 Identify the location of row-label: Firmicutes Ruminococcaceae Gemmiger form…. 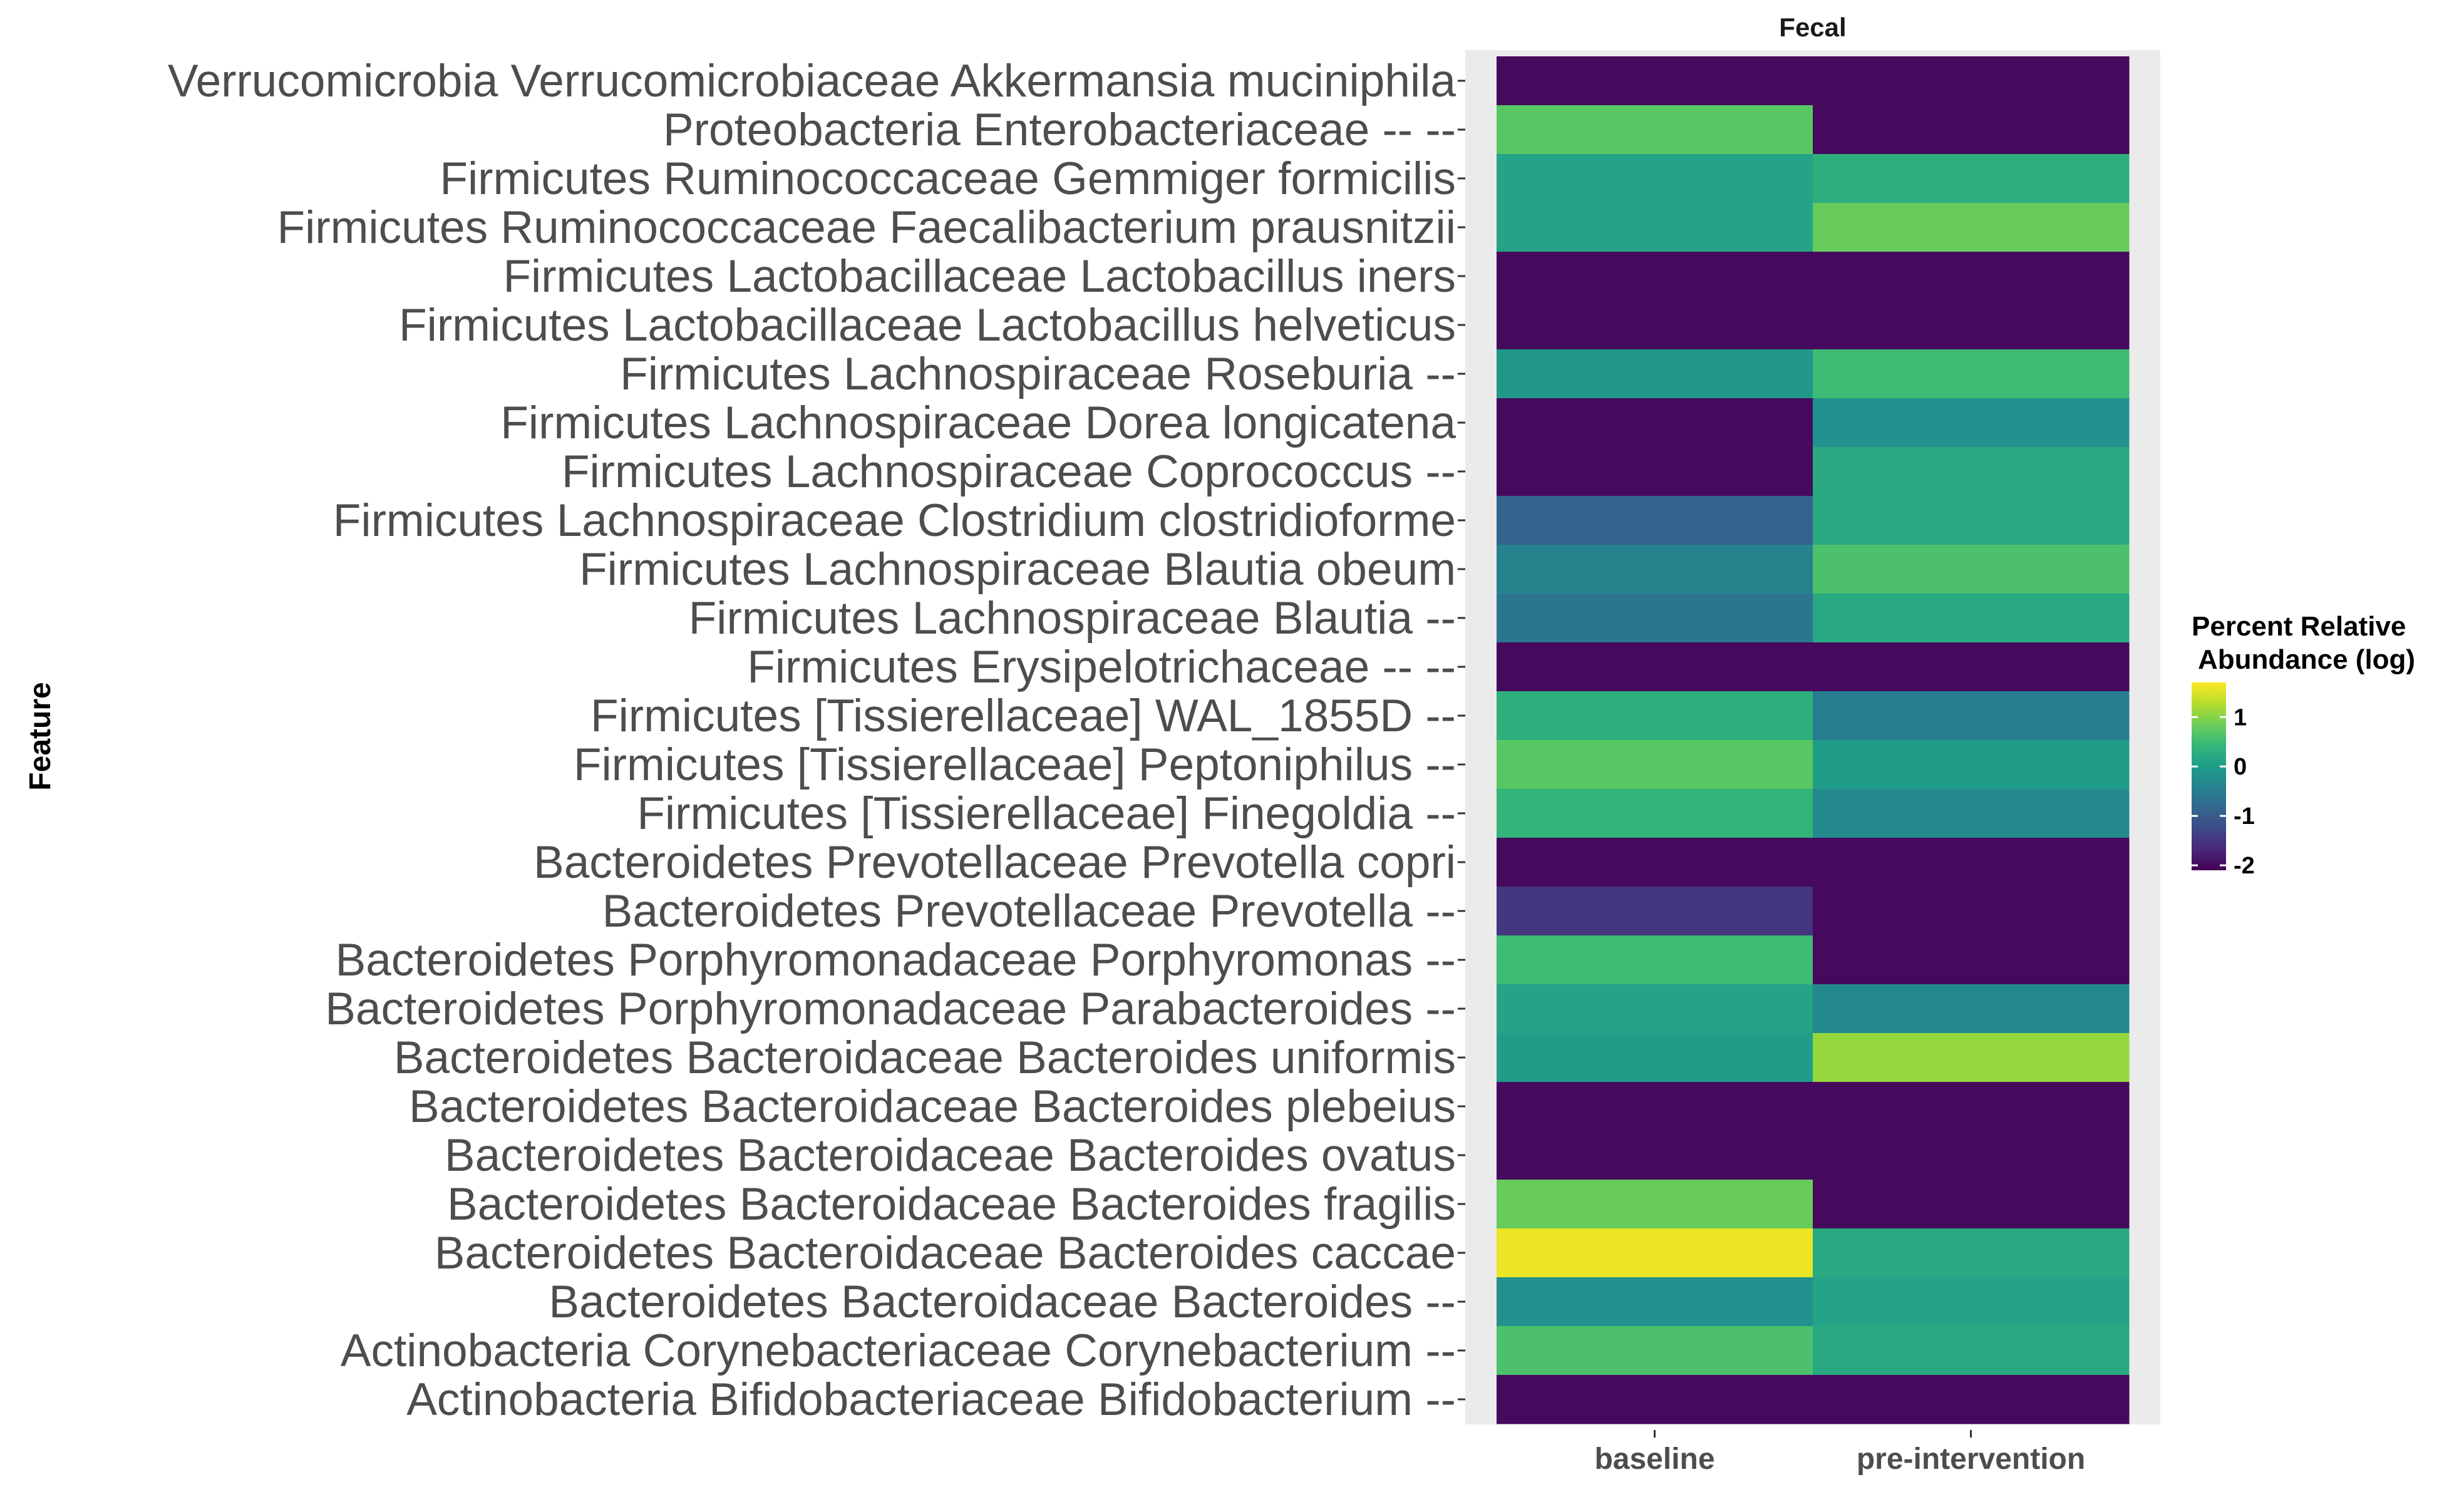
(948, 178).